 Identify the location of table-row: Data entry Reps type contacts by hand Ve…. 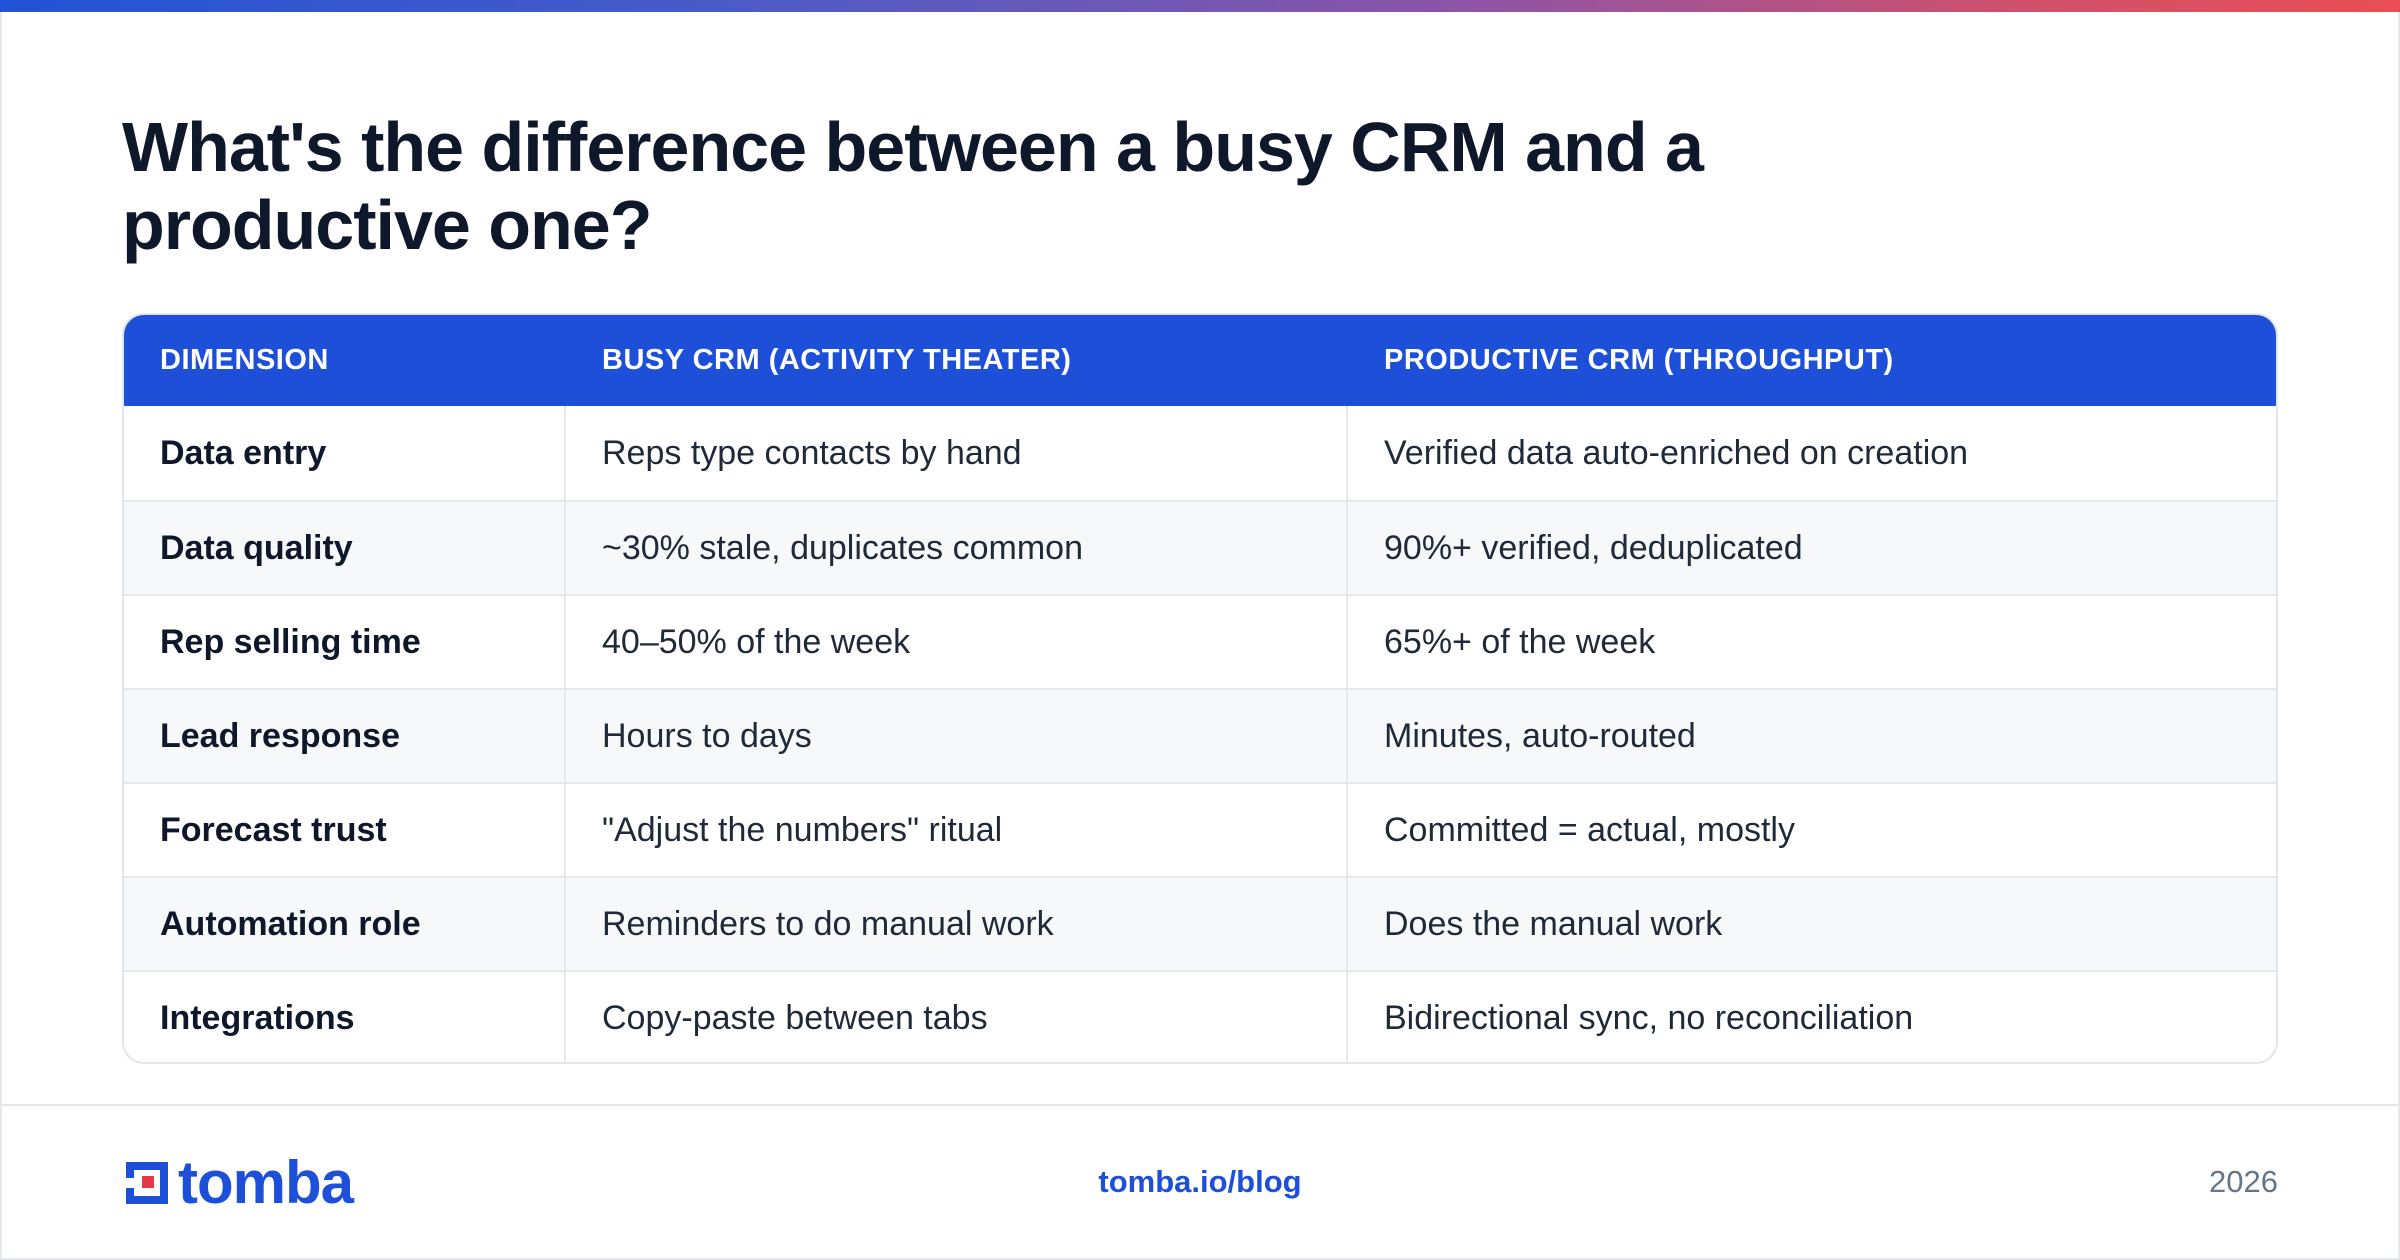
(1200, 453).